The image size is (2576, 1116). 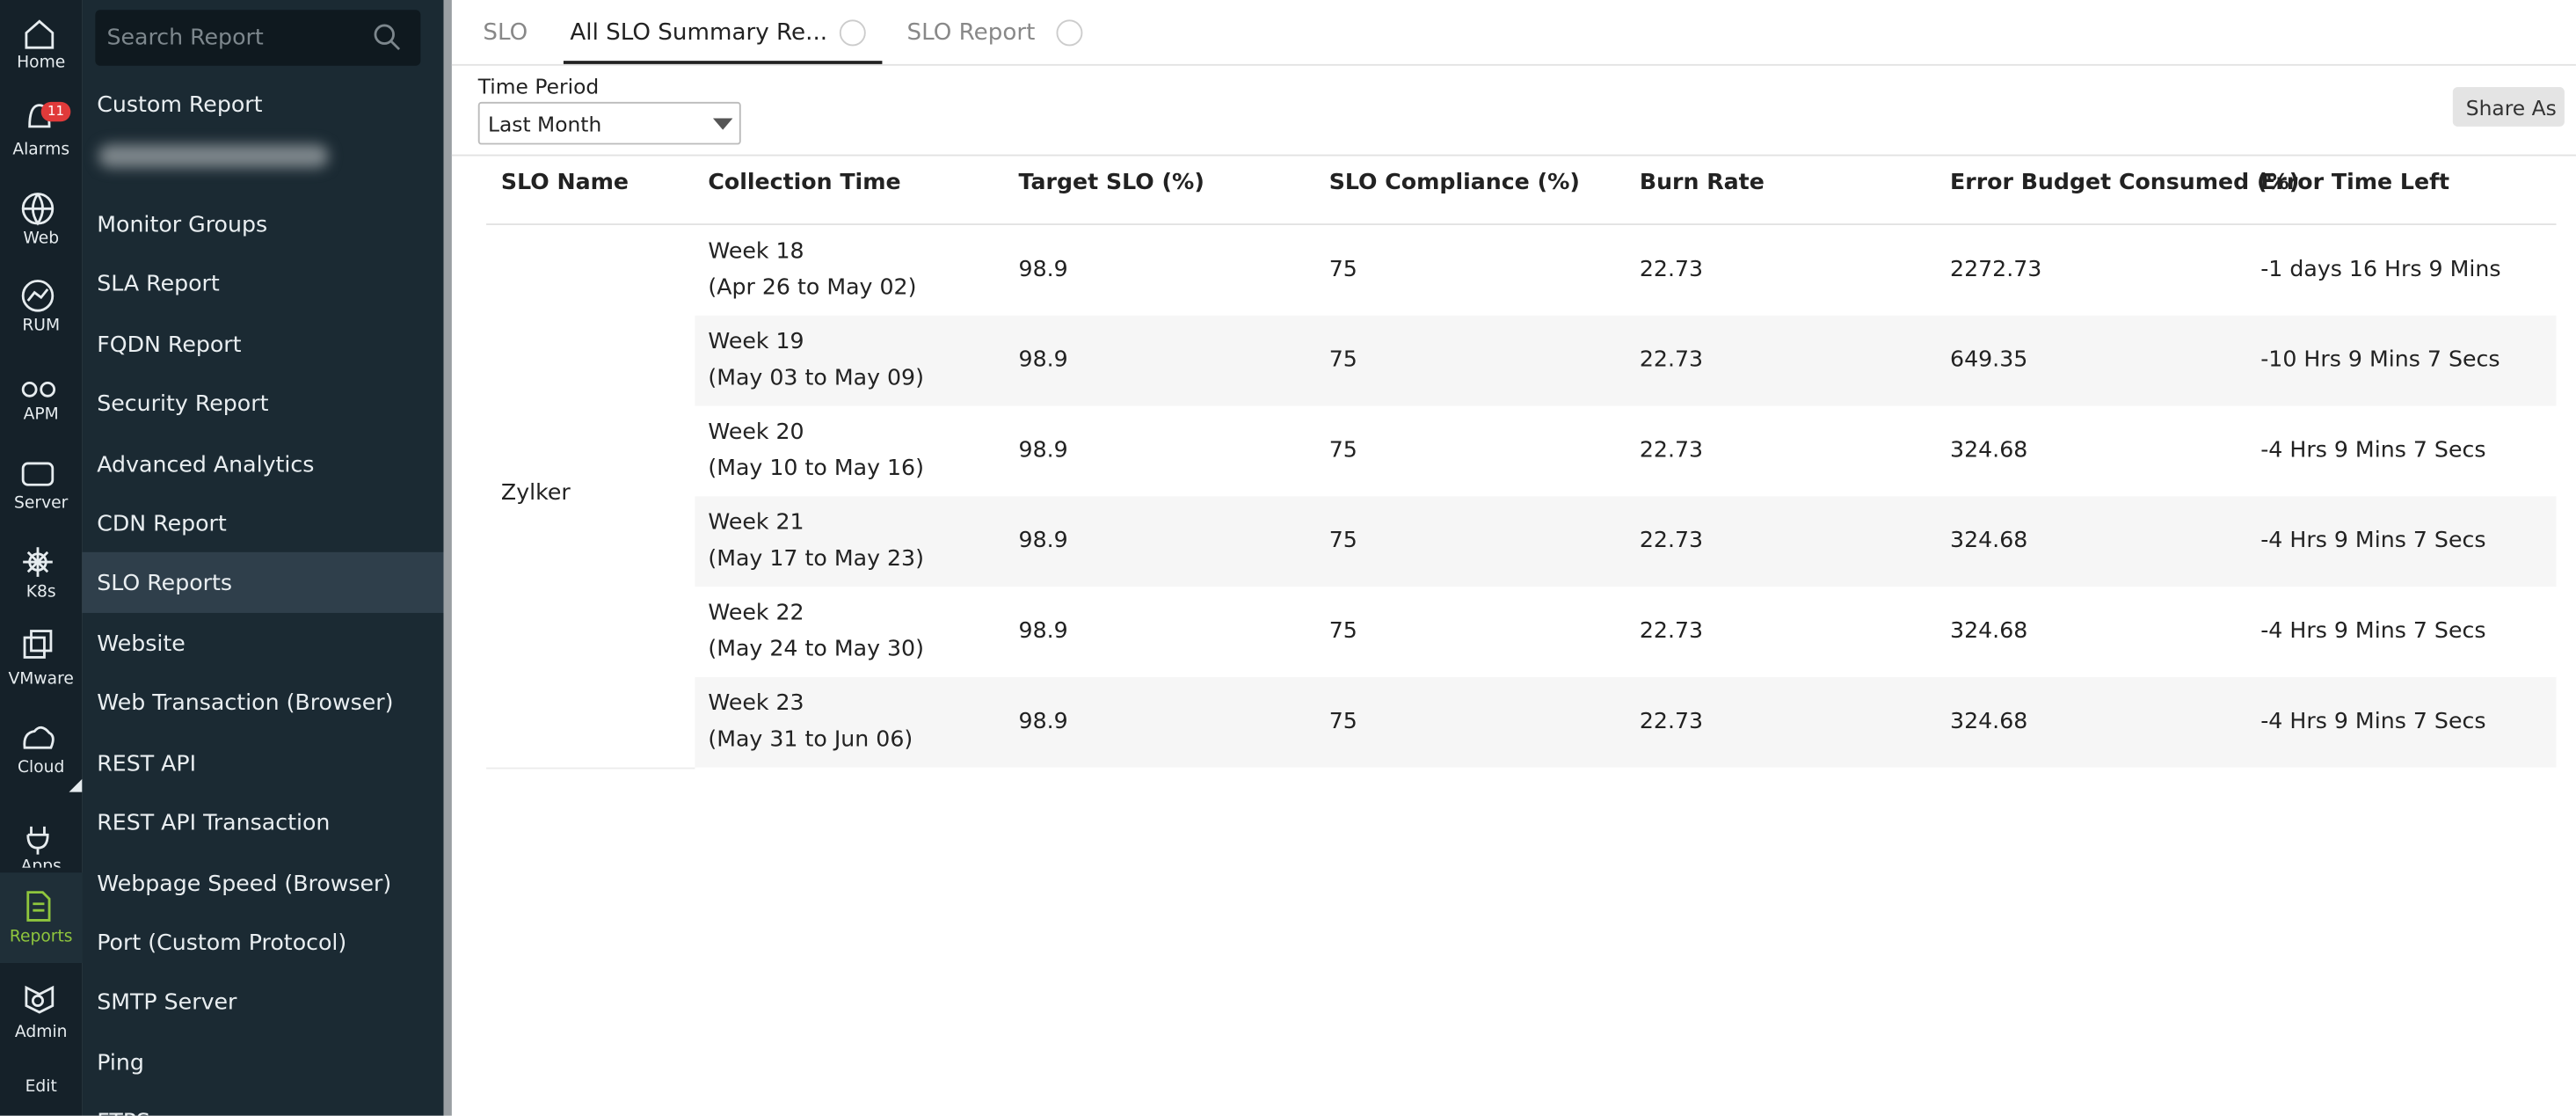 What do you see at coordinates (810, 740) in the screenshot?
I see `week-range: (May 31 to Jun 06)` at bounding box center [810, 740].